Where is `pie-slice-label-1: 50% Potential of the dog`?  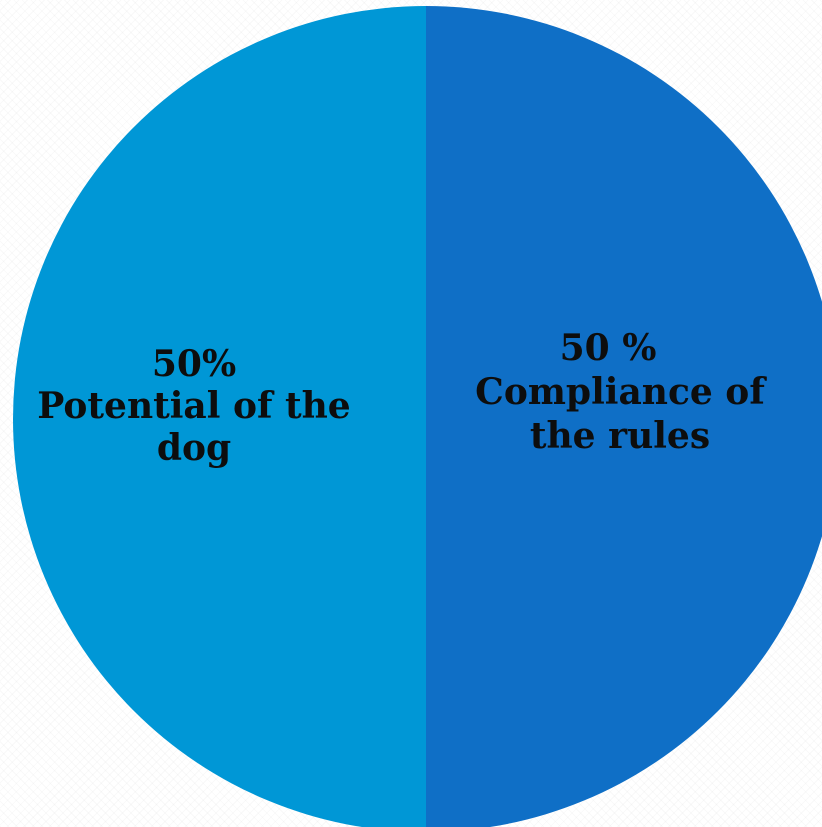 pie-slice-label-1: 50% Potential of the dog is located at coordinates (193, 406).